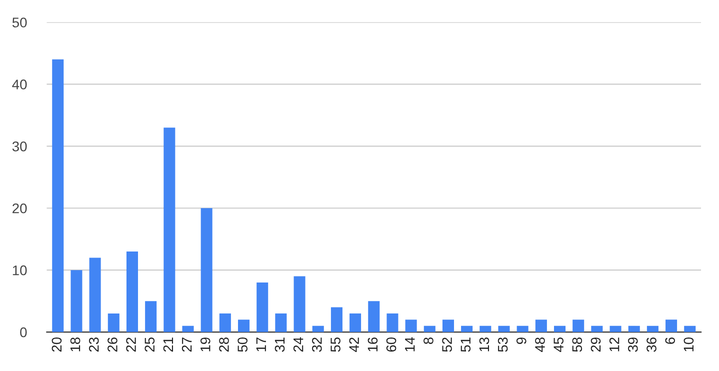 This screenshot has width=719, height=371. I want to click on y-tick-label: 40, so click(19, 85).